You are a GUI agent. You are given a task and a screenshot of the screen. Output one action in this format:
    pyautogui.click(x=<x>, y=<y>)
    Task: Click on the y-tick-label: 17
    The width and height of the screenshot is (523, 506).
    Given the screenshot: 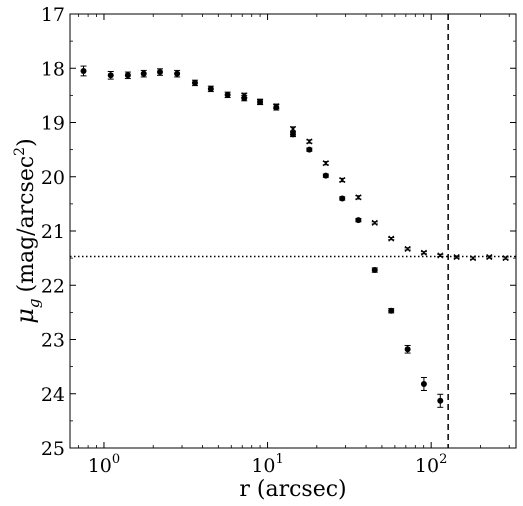 What is the action you would take?
    pyautogui.click(x=53, y=15)
    